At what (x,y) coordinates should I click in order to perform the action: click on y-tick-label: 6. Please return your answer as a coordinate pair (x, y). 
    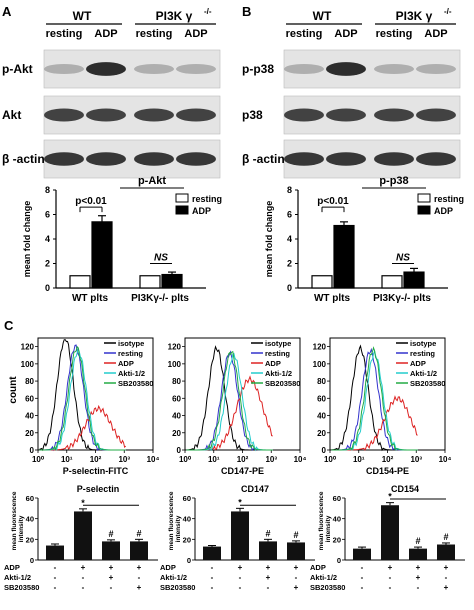
    Looking at the image, I should click on (47, 215).